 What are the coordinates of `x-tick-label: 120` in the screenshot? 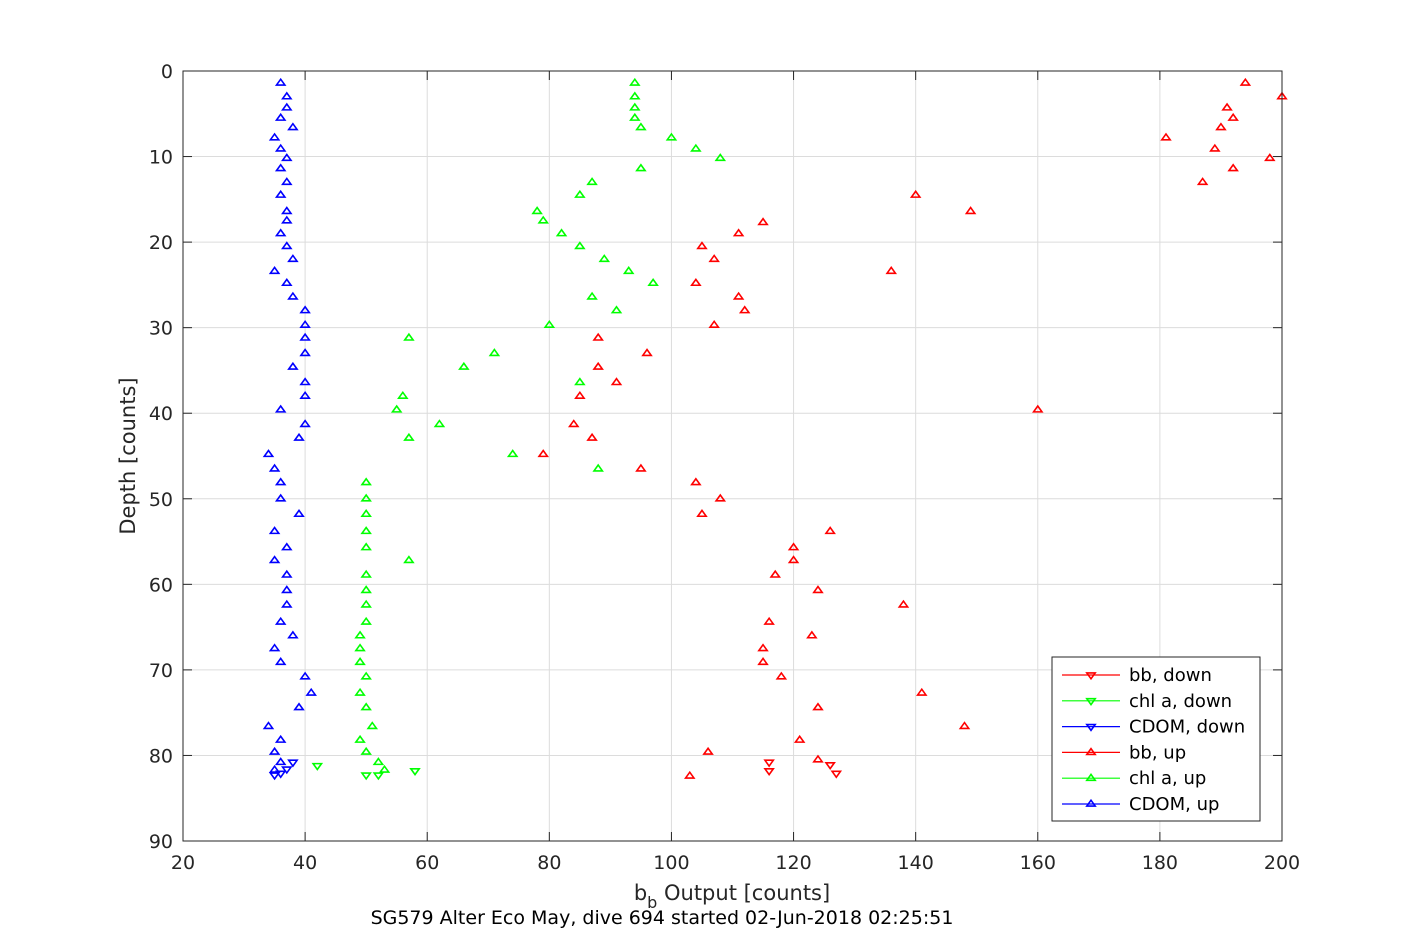 It's located at (793, 863).